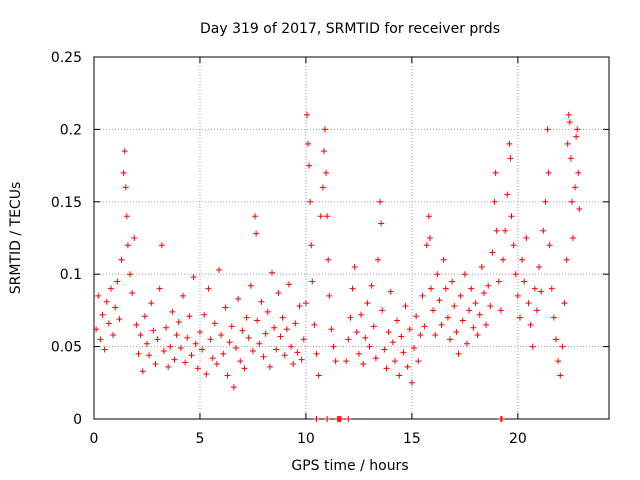 This screenshot has width=640, height=480. Describe the element at coordinates (412, 439) in the screenshot. I see `x-tick-label: 15` at that location.